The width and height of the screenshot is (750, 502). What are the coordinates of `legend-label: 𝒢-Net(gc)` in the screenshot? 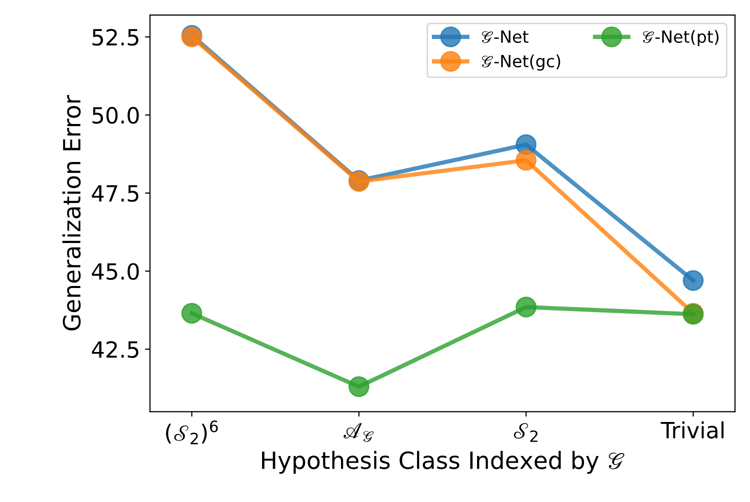 It's located at (521, 62).